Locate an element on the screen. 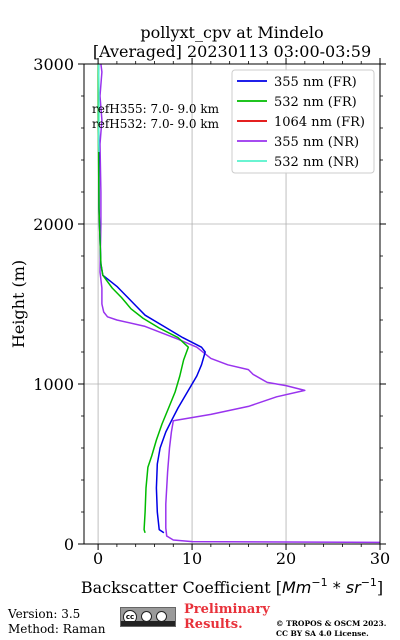  chart-title-line1: pollyxt_cpv at Mindelo is located at coordinates (231, 32).